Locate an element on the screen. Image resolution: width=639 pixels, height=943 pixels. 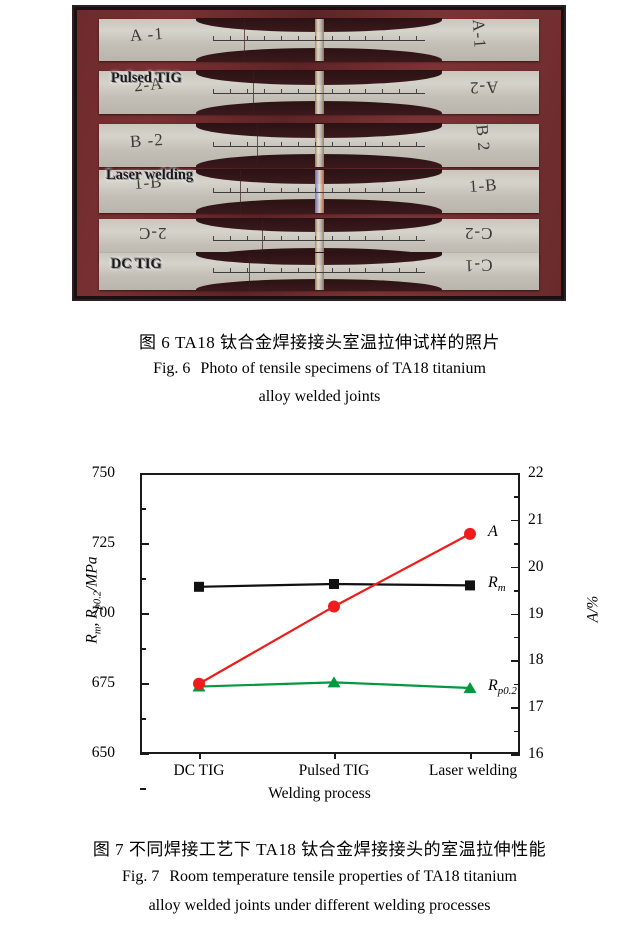
x-label-dc-tig: DC TIG is located at coordinates (199, 770).